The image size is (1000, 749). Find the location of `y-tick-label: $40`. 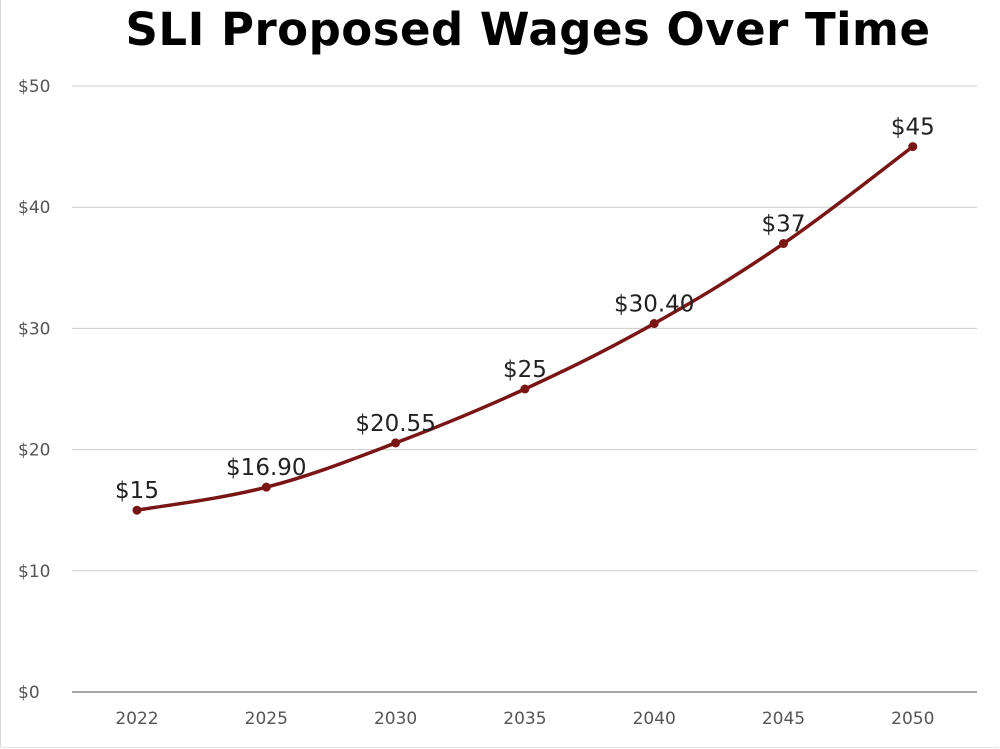

y-tick-label: $40 is located at coordinates (34, 208).